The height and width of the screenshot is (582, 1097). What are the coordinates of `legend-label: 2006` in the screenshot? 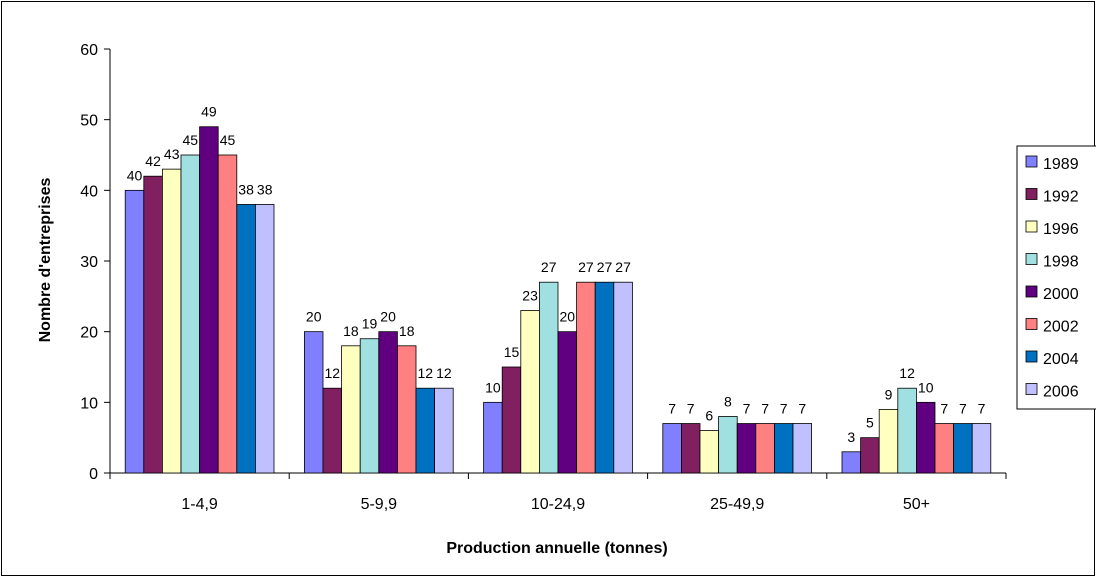 It's located at (1061, 392).